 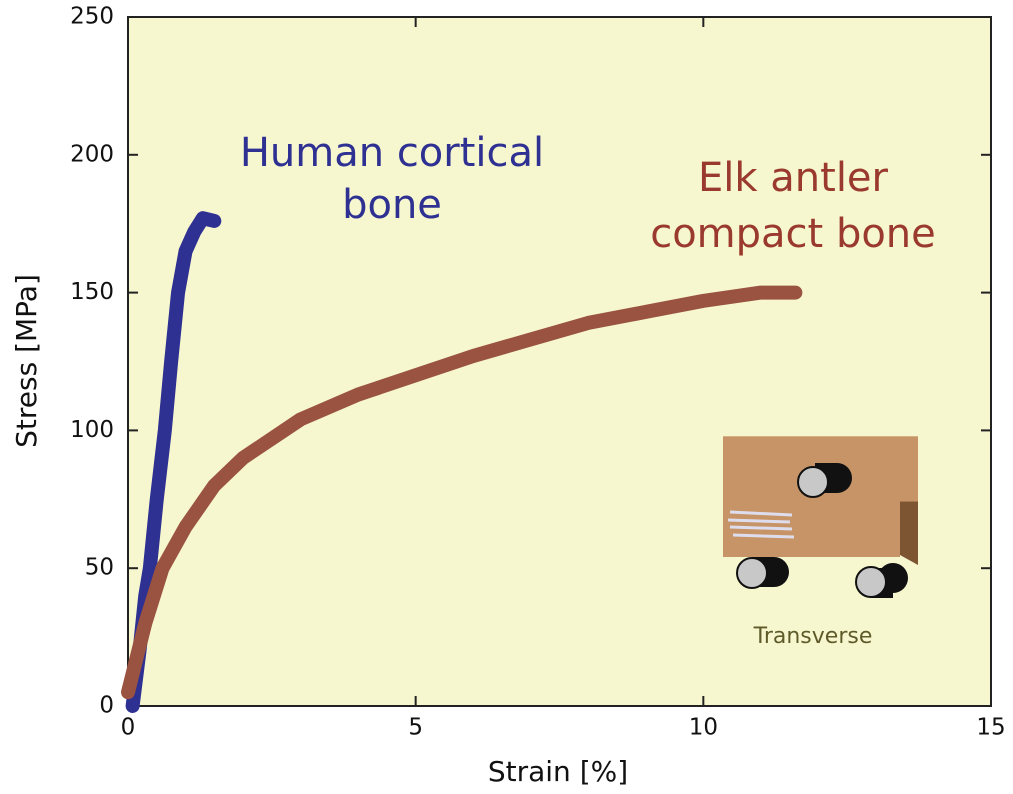 What do you see at coordinates (415, 728) in the screenshot?
I see `x-tick-label: 5` at bounding box center [415, 728].